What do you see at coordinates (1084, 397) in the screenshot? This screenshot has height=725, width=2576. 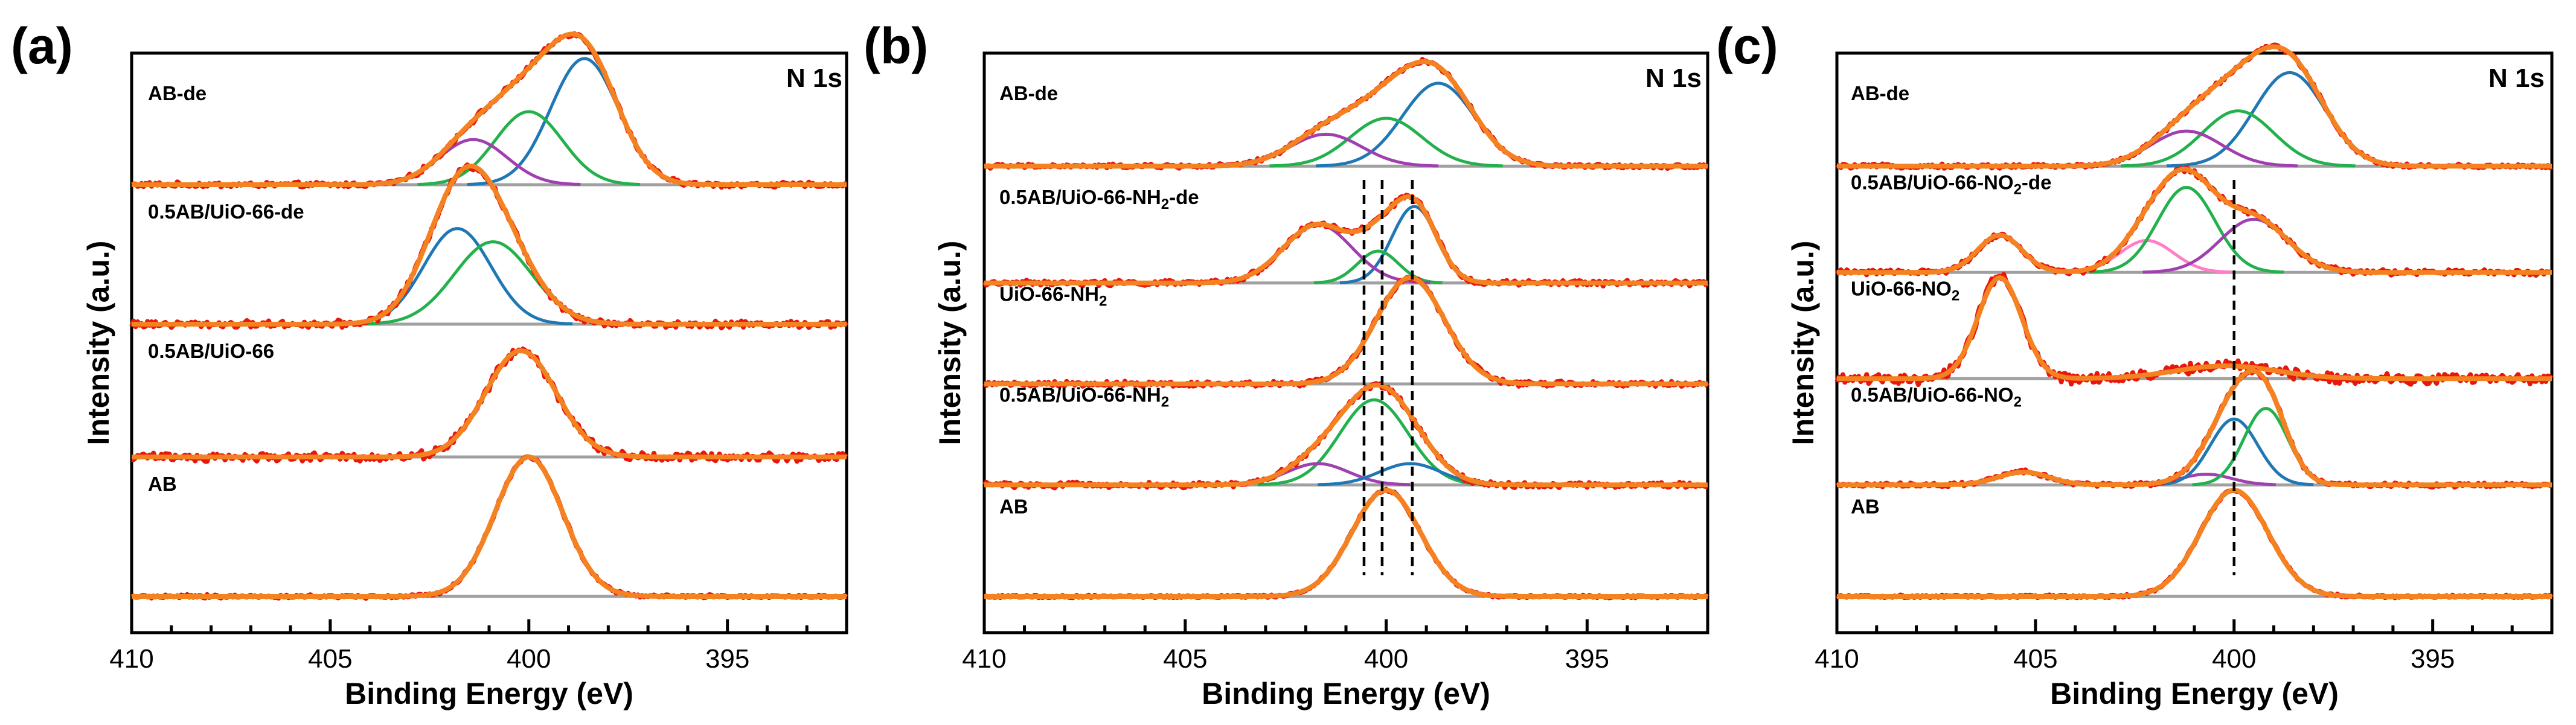 I see `spectrum-label: 0.5AB/UiO-66-NH2` at bounding box center [1084, 397].